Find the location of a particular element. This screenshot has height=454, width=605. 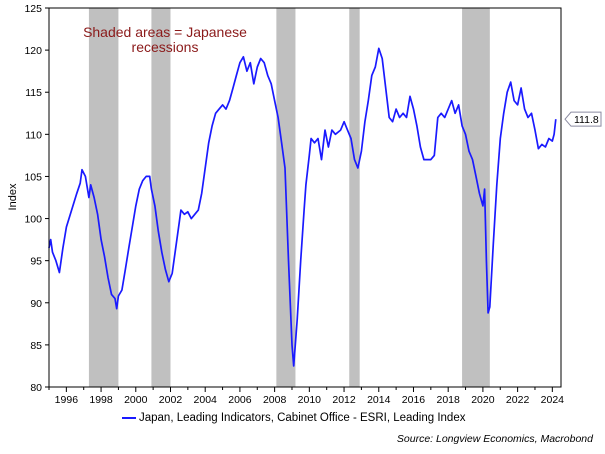

x-tick-label-2024: 2024 is located at coordinates (553, 400).